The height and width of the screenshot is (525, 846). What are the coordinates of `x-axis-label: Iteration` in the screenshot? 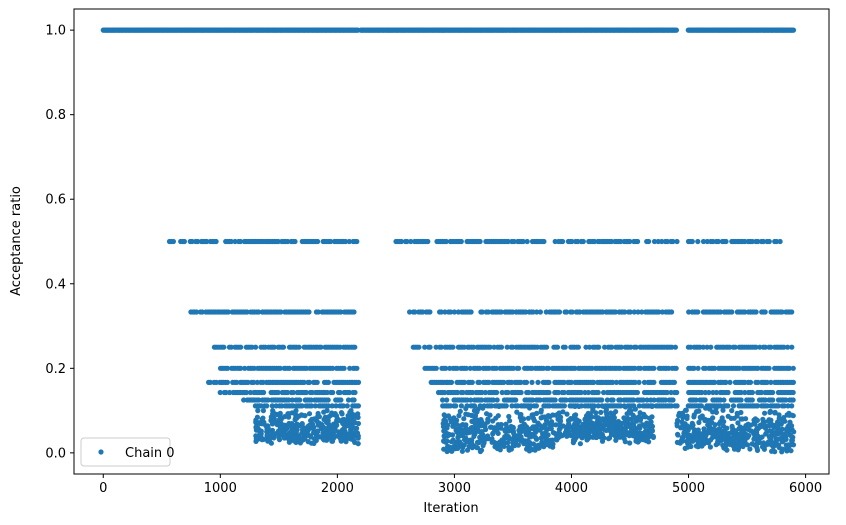 It's located at (450, 508).